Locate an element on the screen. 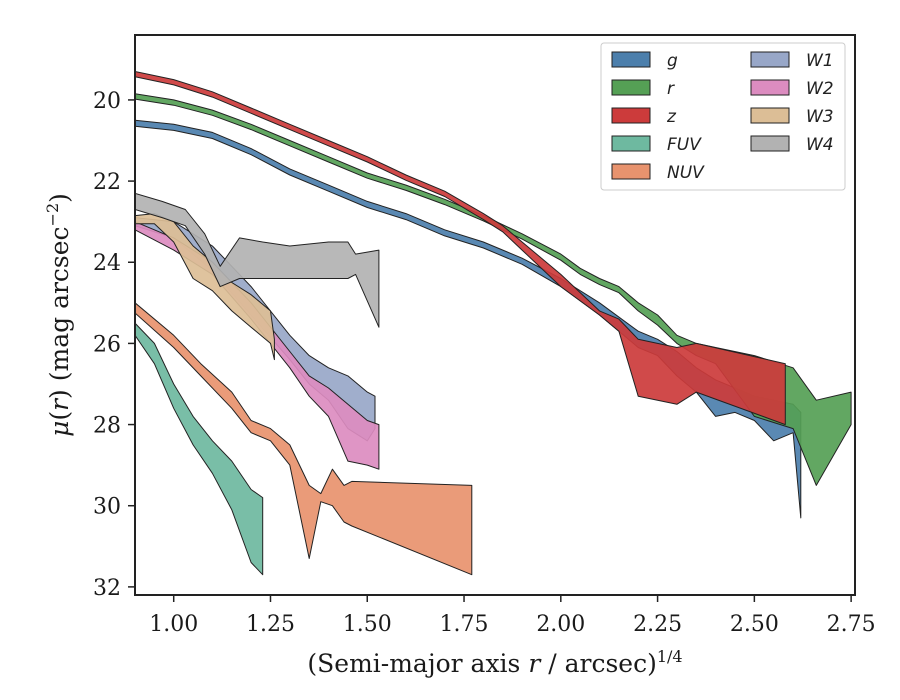 The image size is (900, 700). band-nuv is located at coordinates (304, 439).